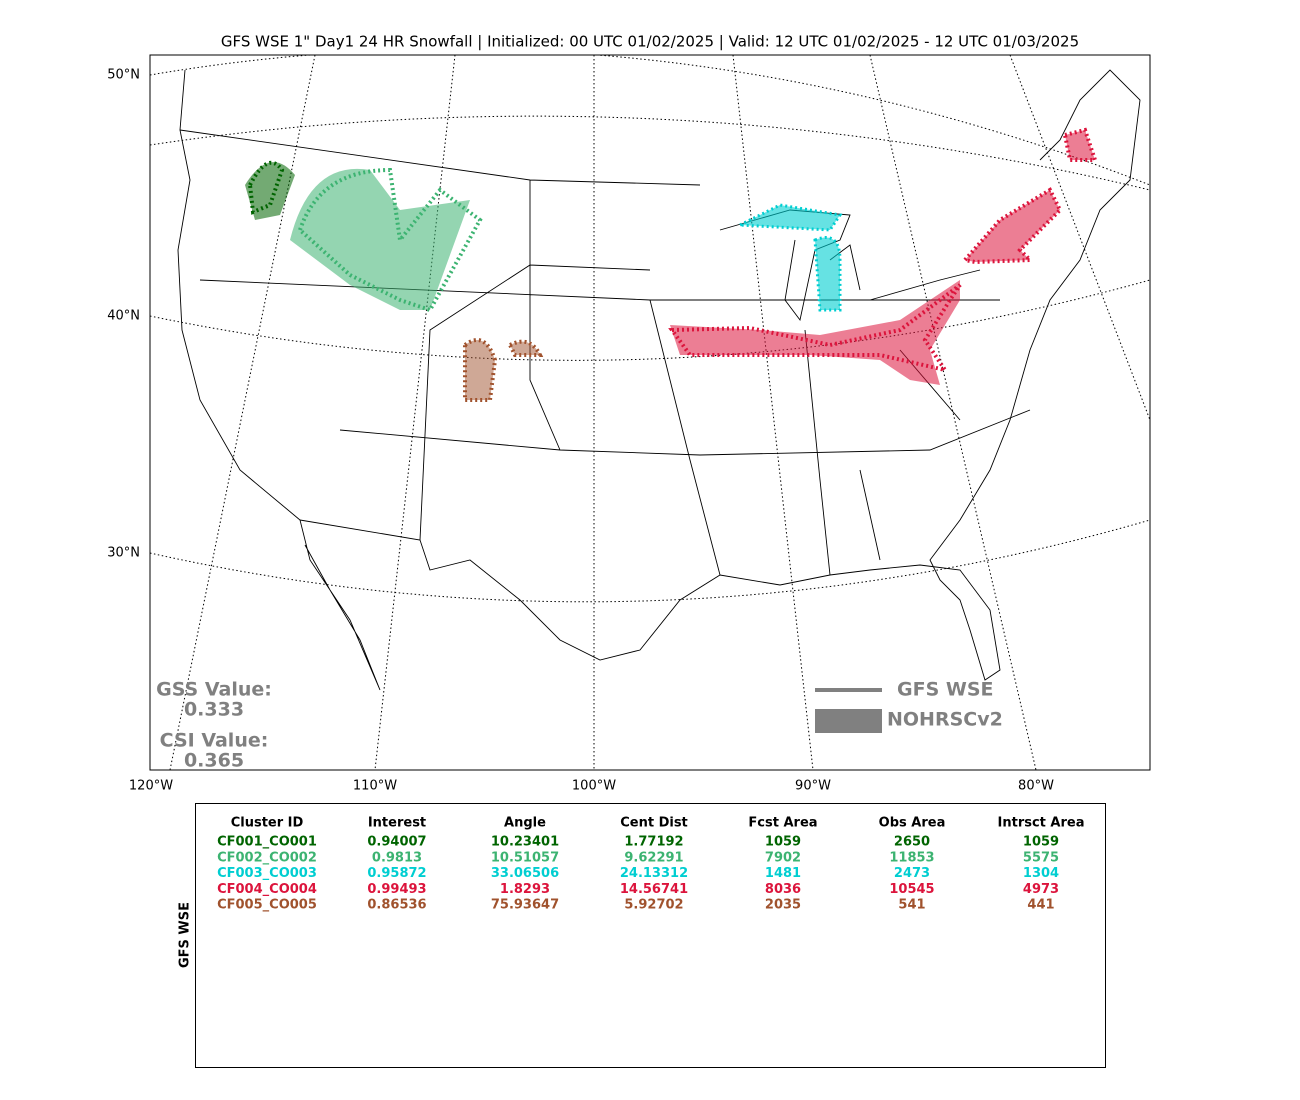  Describe the element at coordinates (397, 857) in the screenshot. I see `table-cell: 0.9813` at that location.